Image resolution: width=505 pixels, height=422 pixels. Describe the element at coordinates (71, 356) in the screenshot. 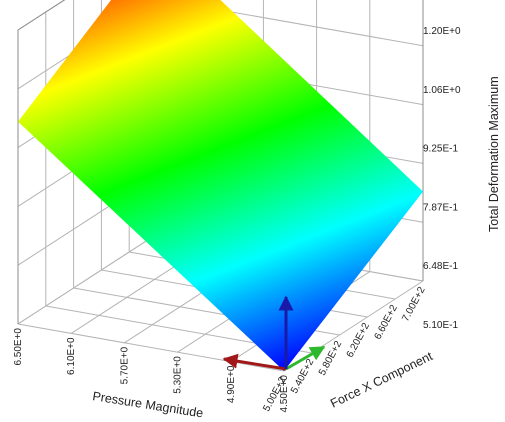

I see `x-tick-label: 6.10E+0` at that location.